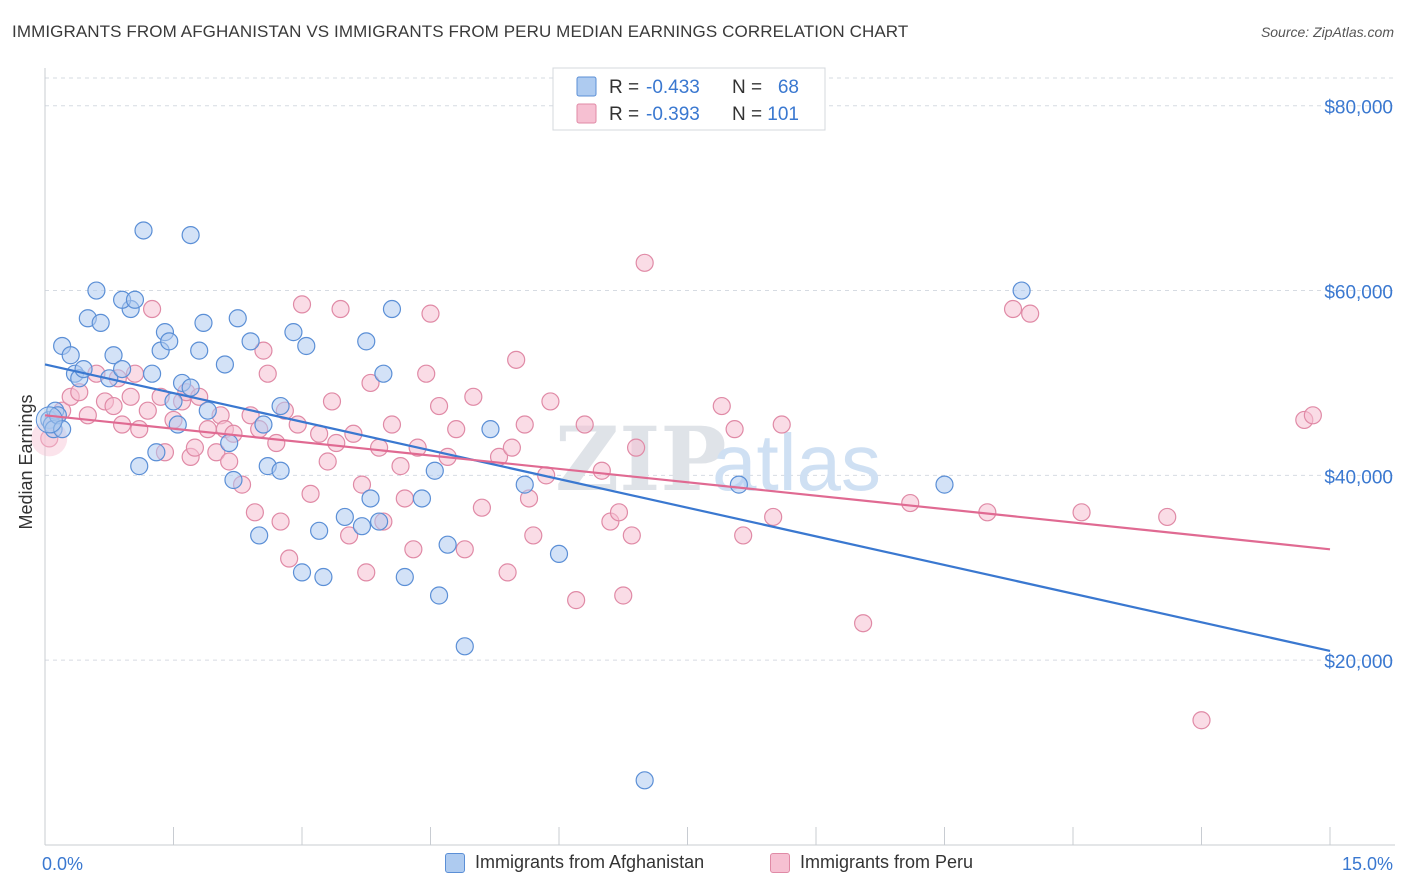  What do you see at coordinates (455, 862) in the screenshot?
I see `legend-swatch-afghanistan` at bounding box center [455, 862].